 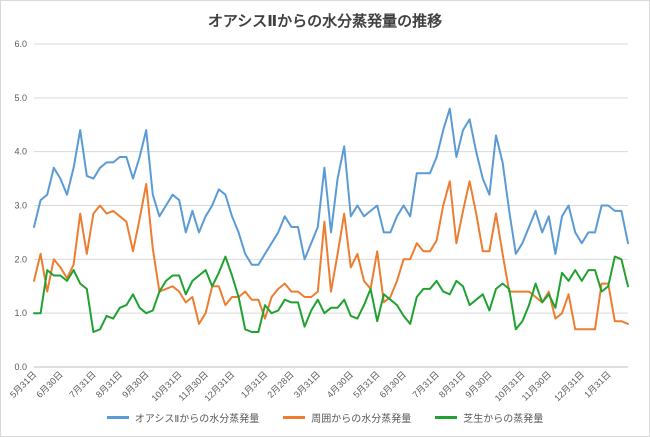 I want to click on y-tick-label: 2.0, so click(x=20, y=259).